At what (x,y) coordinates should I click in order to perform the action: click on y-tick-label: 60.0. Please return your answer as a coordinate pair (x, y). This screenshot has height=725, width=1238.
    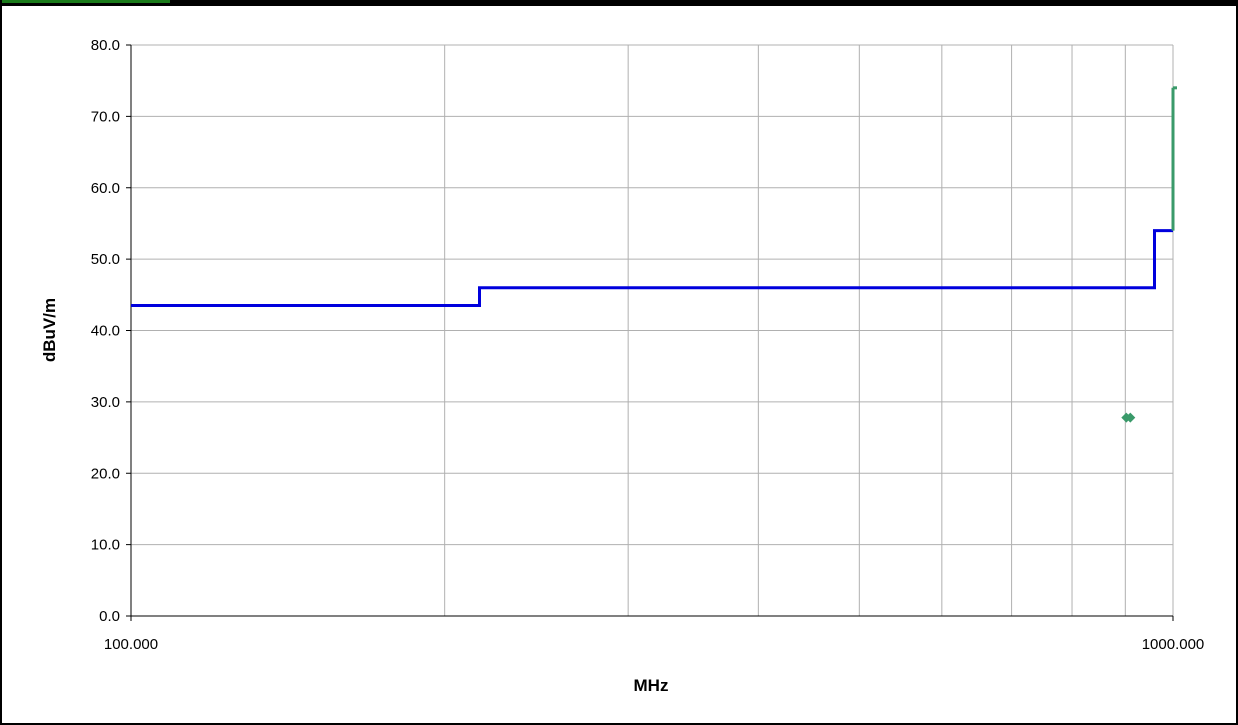
    Looking at the image, I should click on (105, 188).